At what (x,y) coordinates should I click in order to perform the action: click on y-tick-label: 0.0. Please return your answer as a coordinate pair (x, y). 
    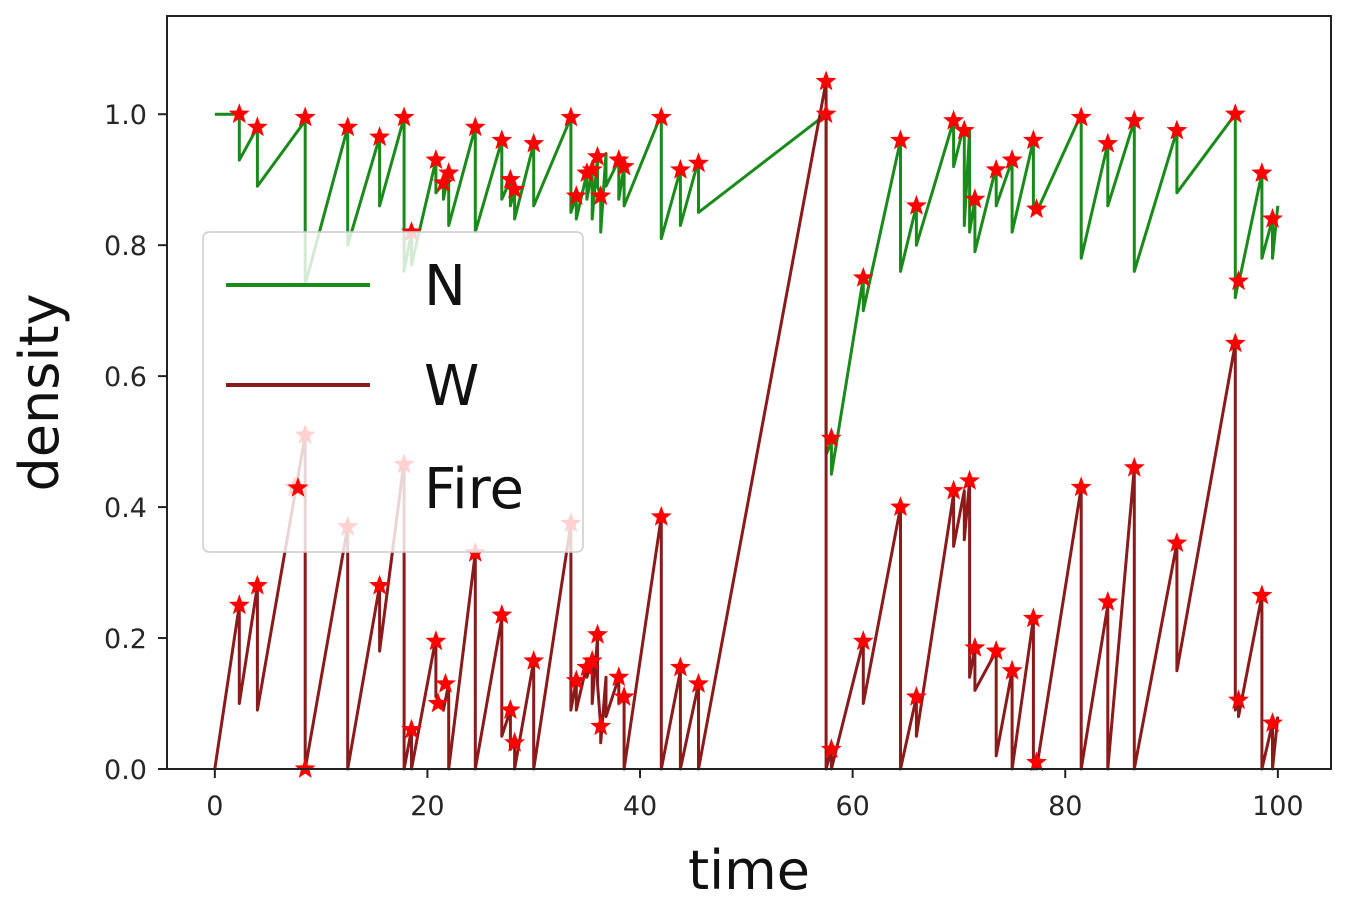
    Looking at the image, I should click on (125, 770).